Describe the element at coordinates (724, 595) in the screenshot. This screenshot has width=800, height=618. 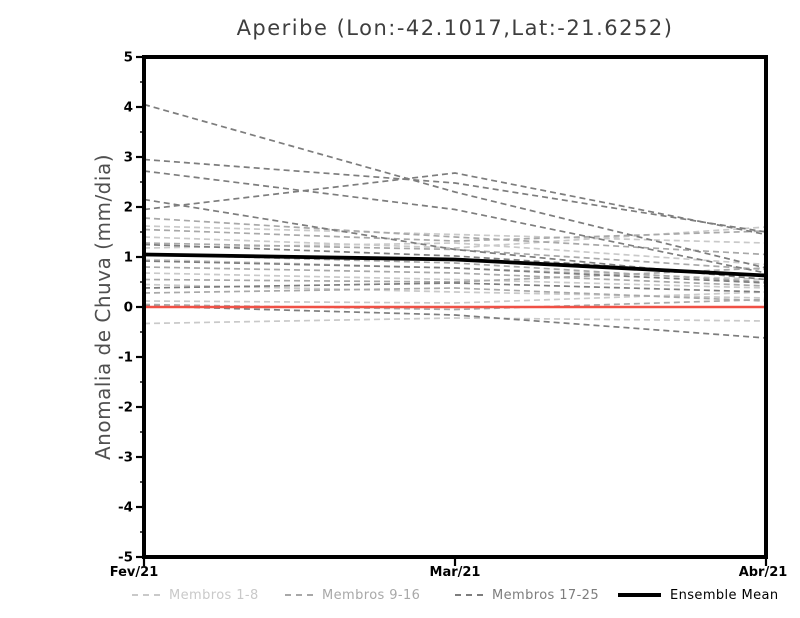
I see `legend-label: Ensemble Mean` at that location.